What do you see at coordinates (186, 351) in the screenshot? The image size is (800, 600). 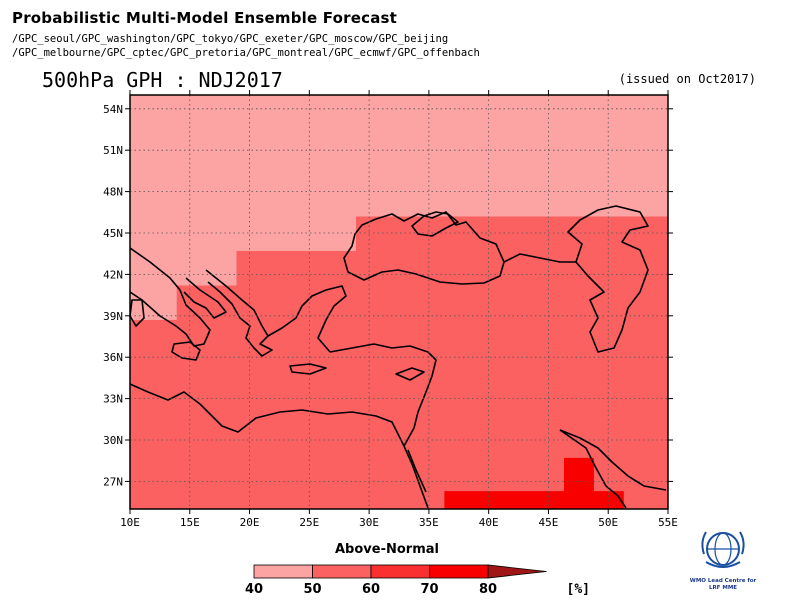 I see `sicily-coastline` at bounding box center [186, 351].